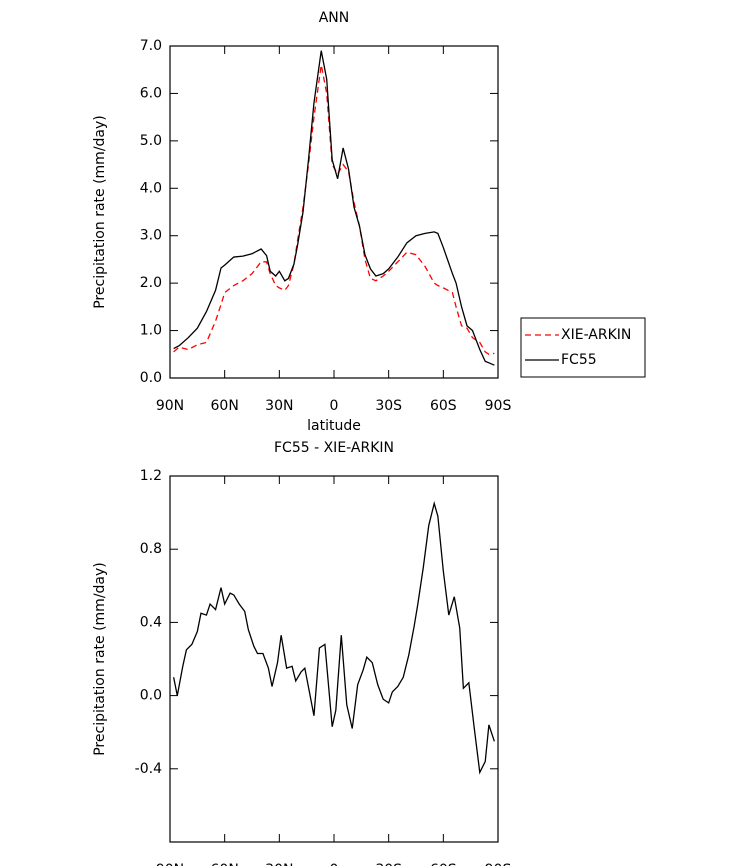 The width and height of the screenshot is (733, 866). What do you see at coordinates (334, 448) in the screenshot?
I see `chart-title: FC55 - XIE-ARKIN` at bounding box center [334, 448].